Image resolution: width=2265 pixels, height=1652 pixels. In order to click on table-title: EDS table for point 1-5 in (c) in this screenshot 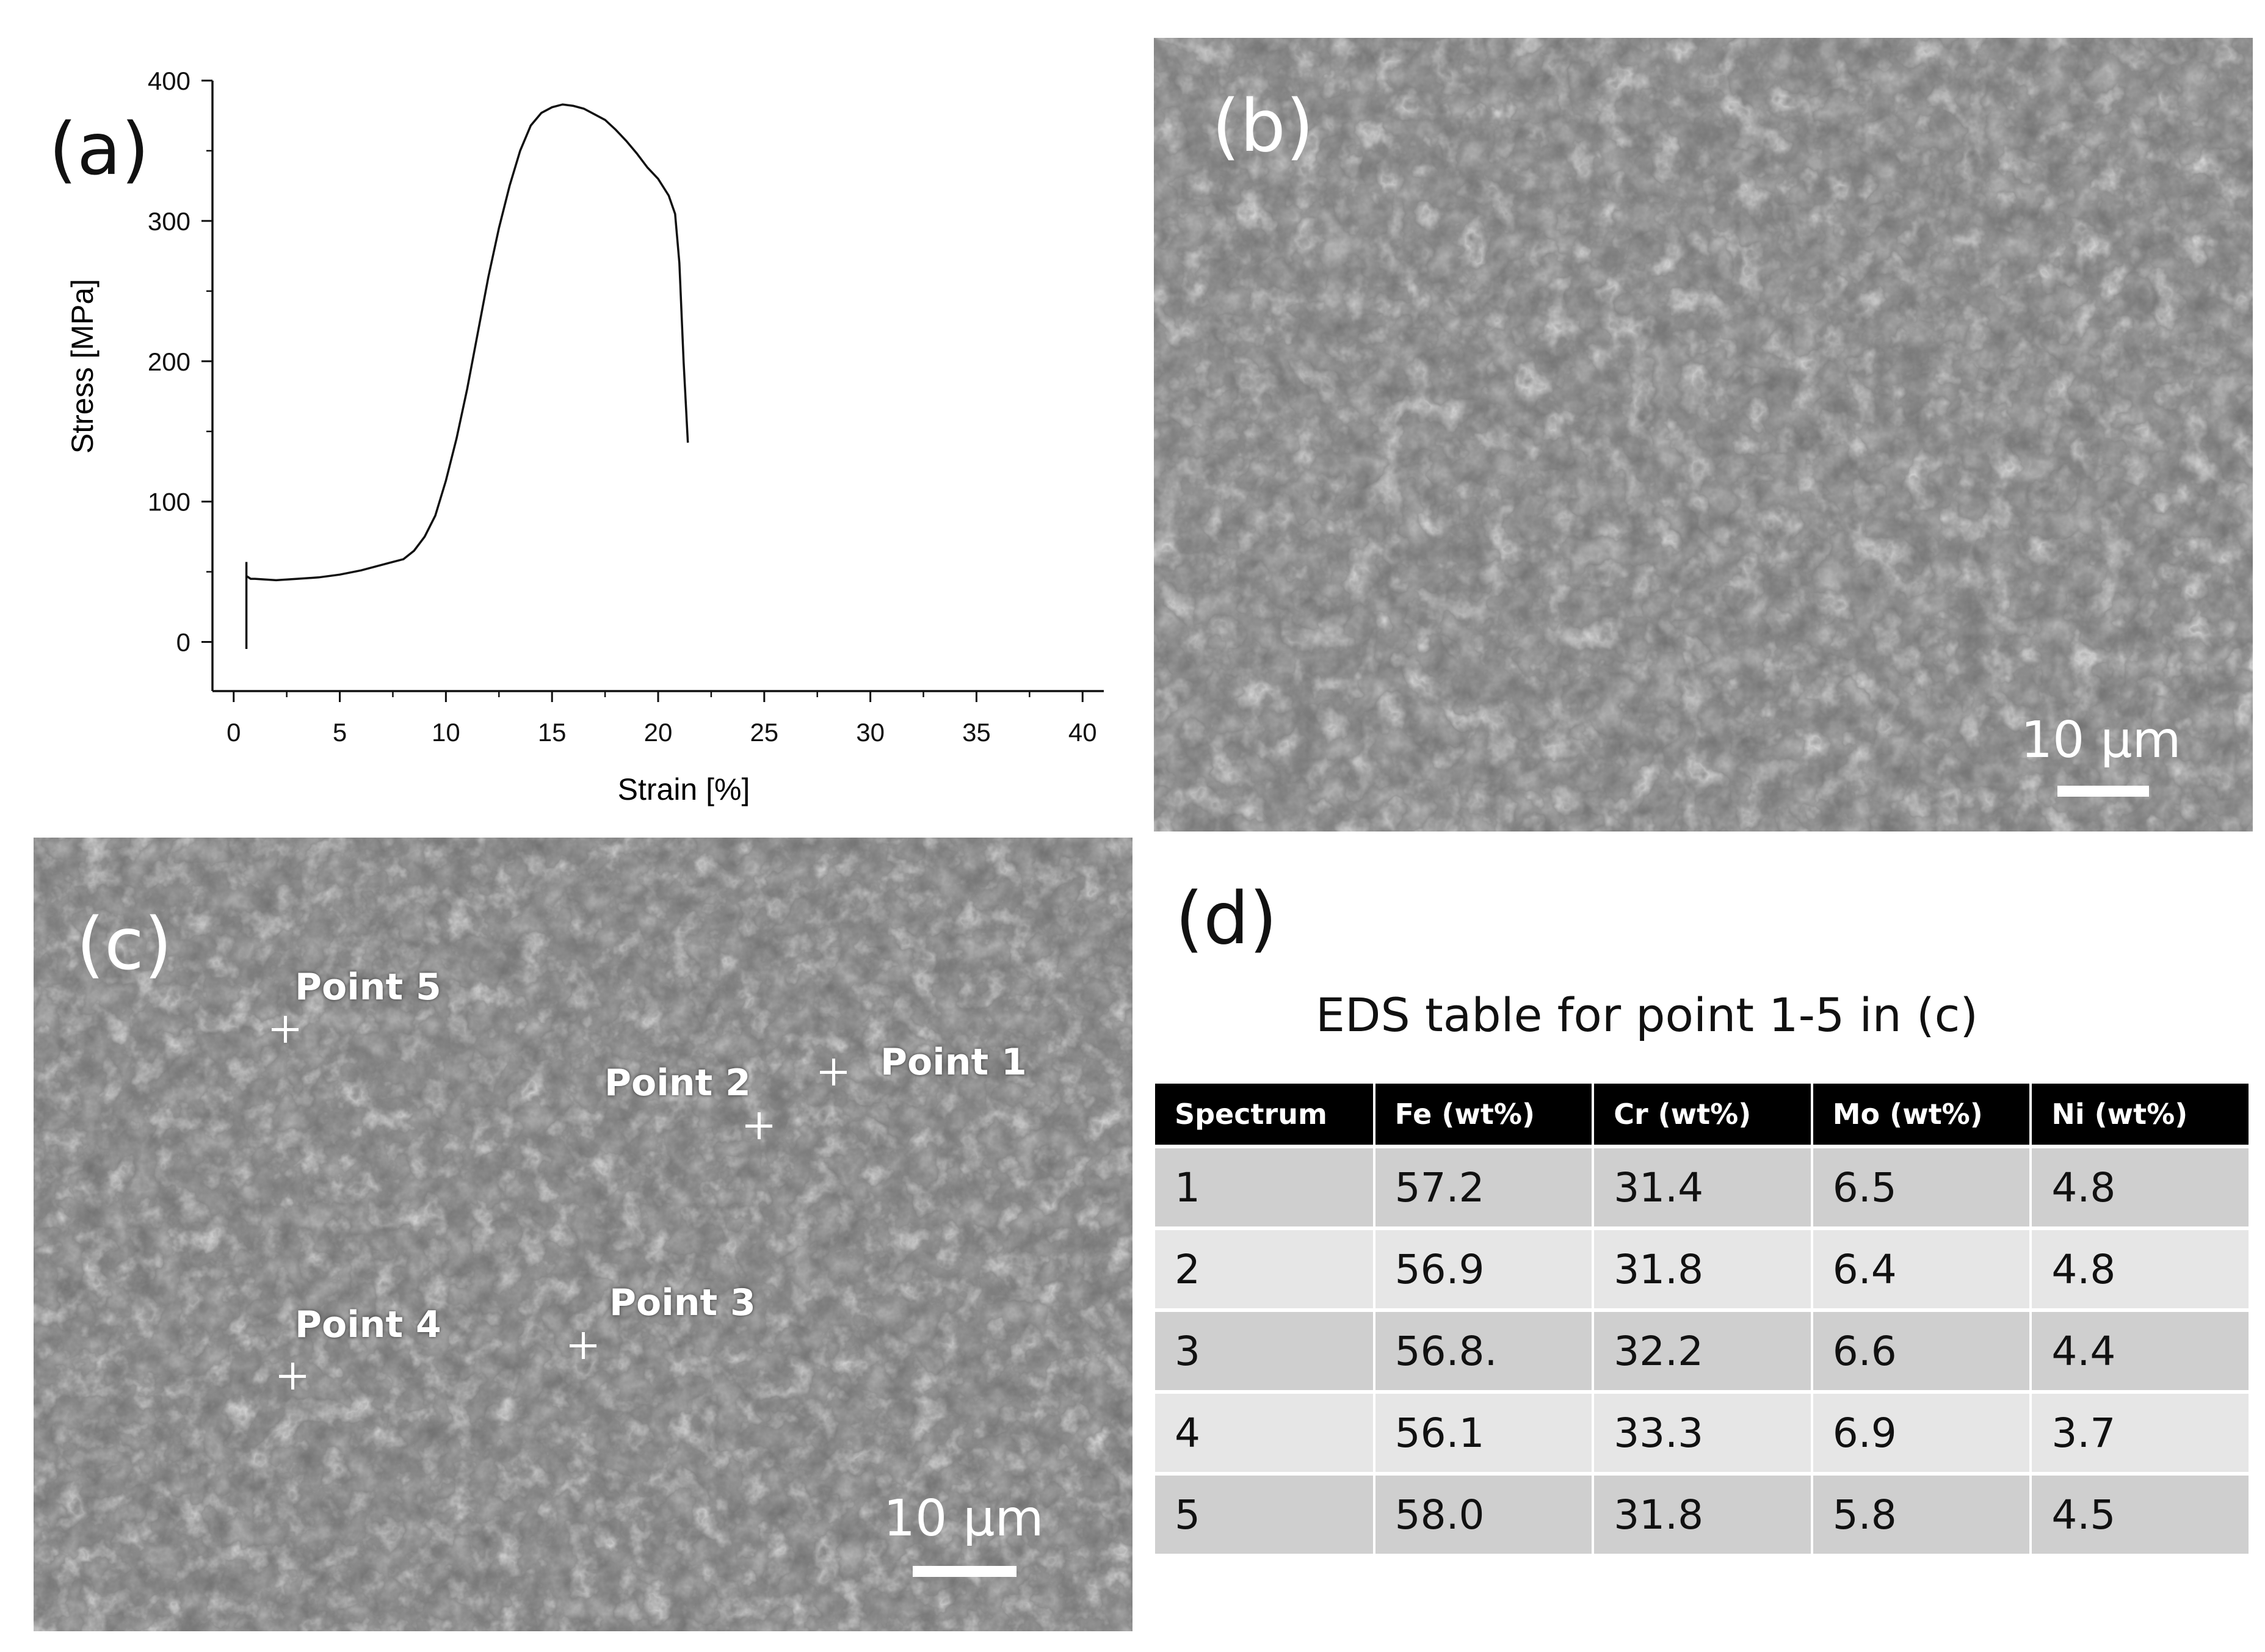, I will do `click(1648, 1015)`.